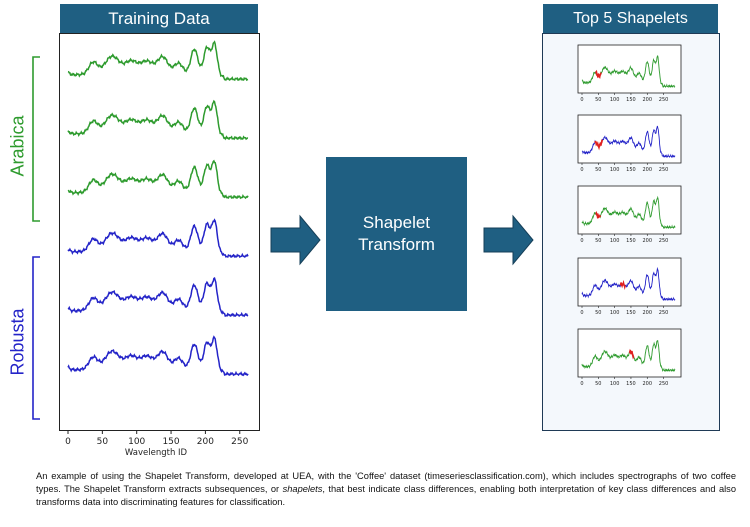 Image resolution: width=750 pixels, height=527 pixels. Describe the element at coordinates (136, 442) in the screenshot. I see `x-tick-label: 100` at that location.